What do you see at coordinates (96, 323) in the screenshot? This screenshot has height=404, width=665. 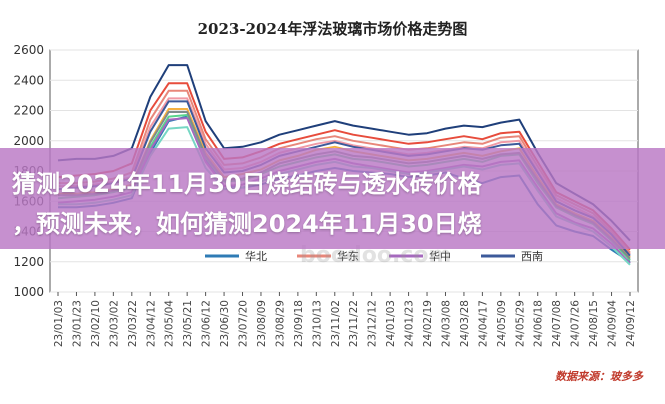 I see `x-tick-label: 23/02/10` at bounding box center [96, 323].